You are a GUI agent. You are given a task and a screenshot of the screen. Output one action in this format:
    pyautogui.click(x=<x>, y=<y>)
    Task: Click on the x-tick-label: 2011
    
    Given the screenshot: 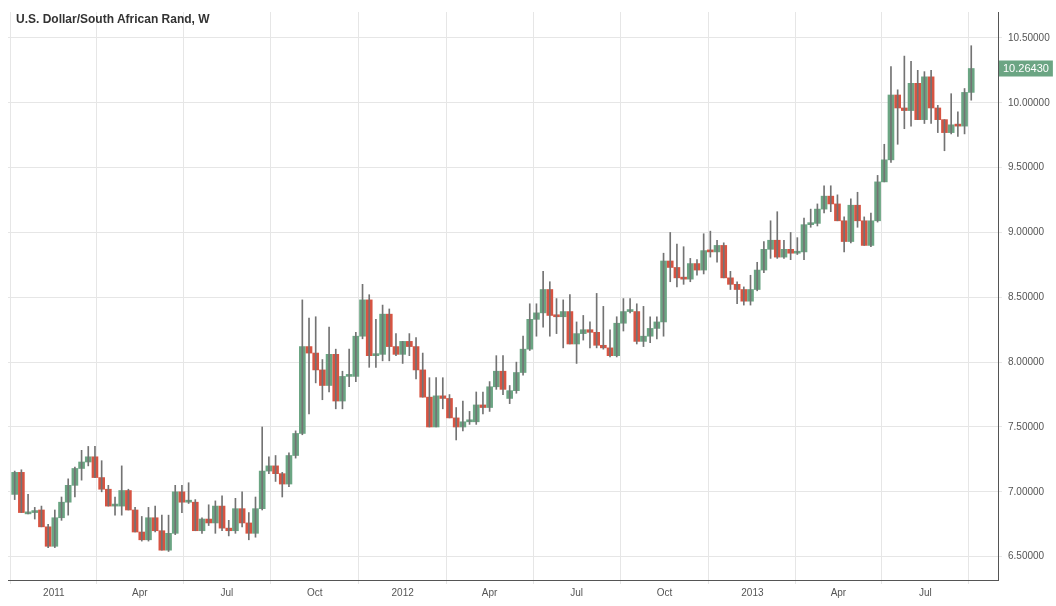 What is the action you would take?
    pyautogui.click(x=54, y=592)
    